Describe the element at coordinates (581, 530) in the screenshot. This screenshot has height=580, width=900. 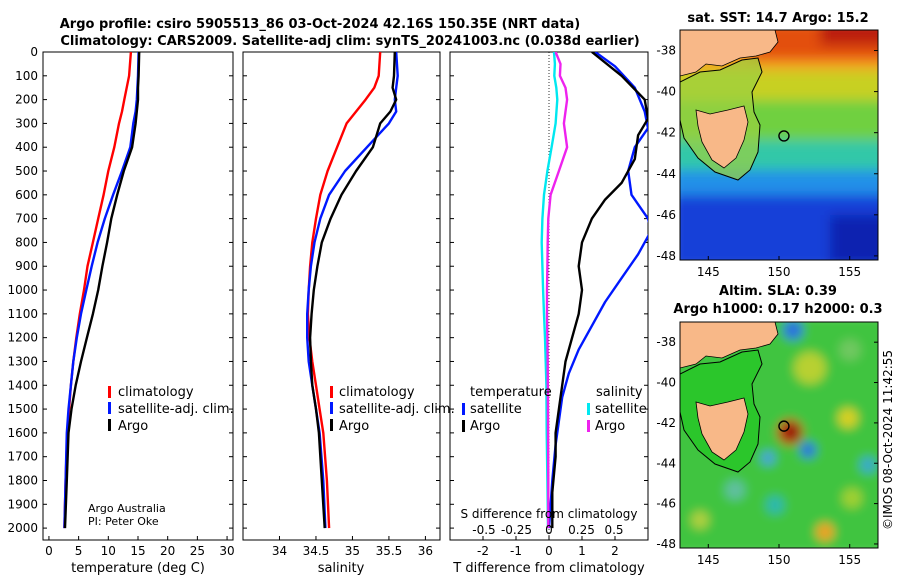
I see `s-tick-label: 0.25` at that location.